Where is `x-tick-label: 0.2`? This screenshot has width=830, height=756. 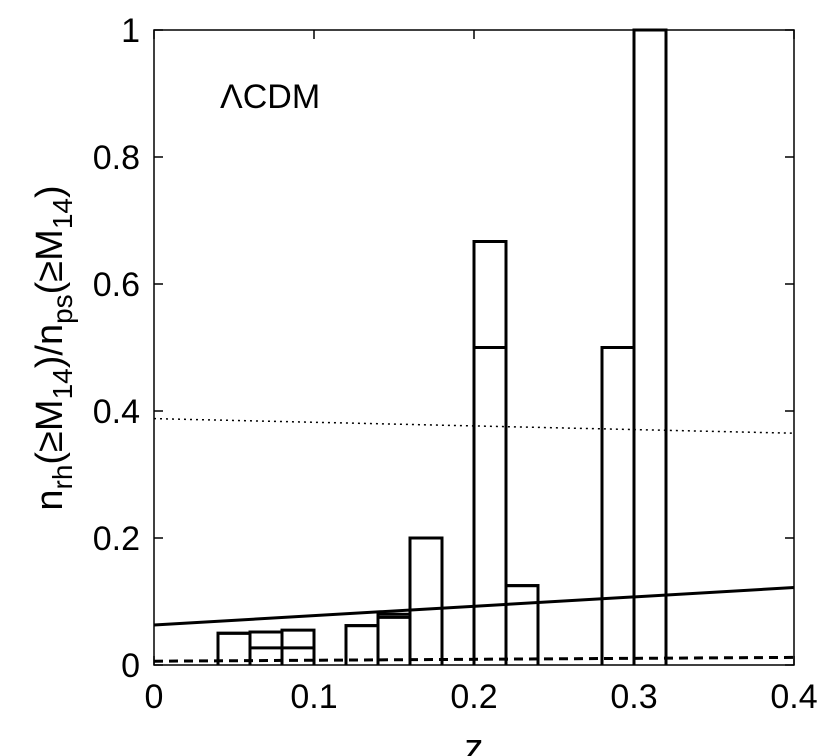
x-tick-label: 0.2 is located at coordinates (473, 697).